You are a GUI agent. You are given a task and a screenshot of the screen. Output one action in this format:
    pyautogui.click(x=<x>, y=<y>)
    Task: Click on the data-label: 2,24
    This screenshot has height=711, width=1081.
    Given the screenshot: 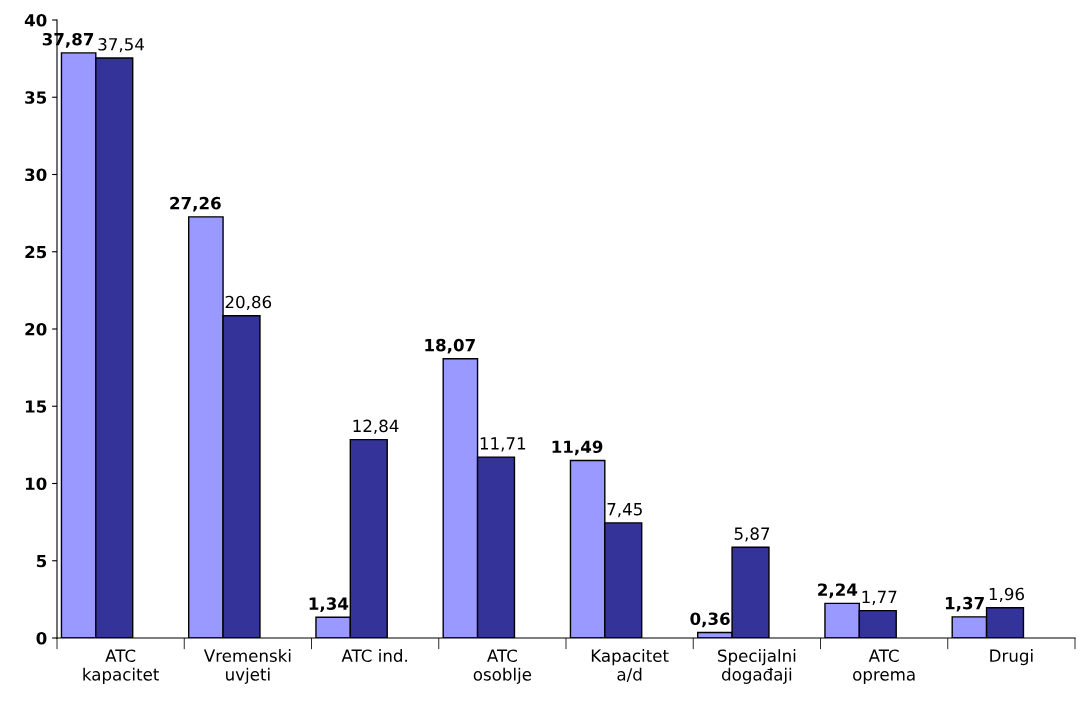 What is the action you would take?
    pyautogui.click(x=838, y=591)
    